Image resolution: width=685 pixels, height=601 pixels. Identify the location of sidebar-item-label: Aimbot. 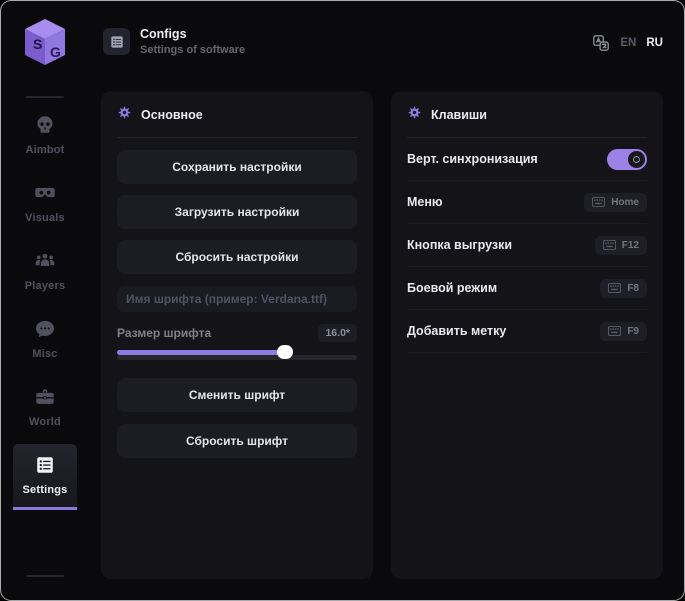
(45, 150).